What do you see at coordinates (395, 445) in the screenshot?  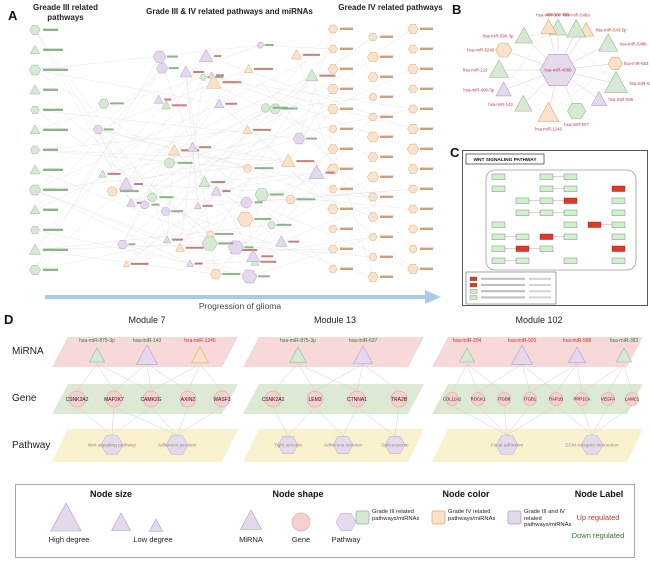 I see `pathway-node` at bounding box center [395, 445].